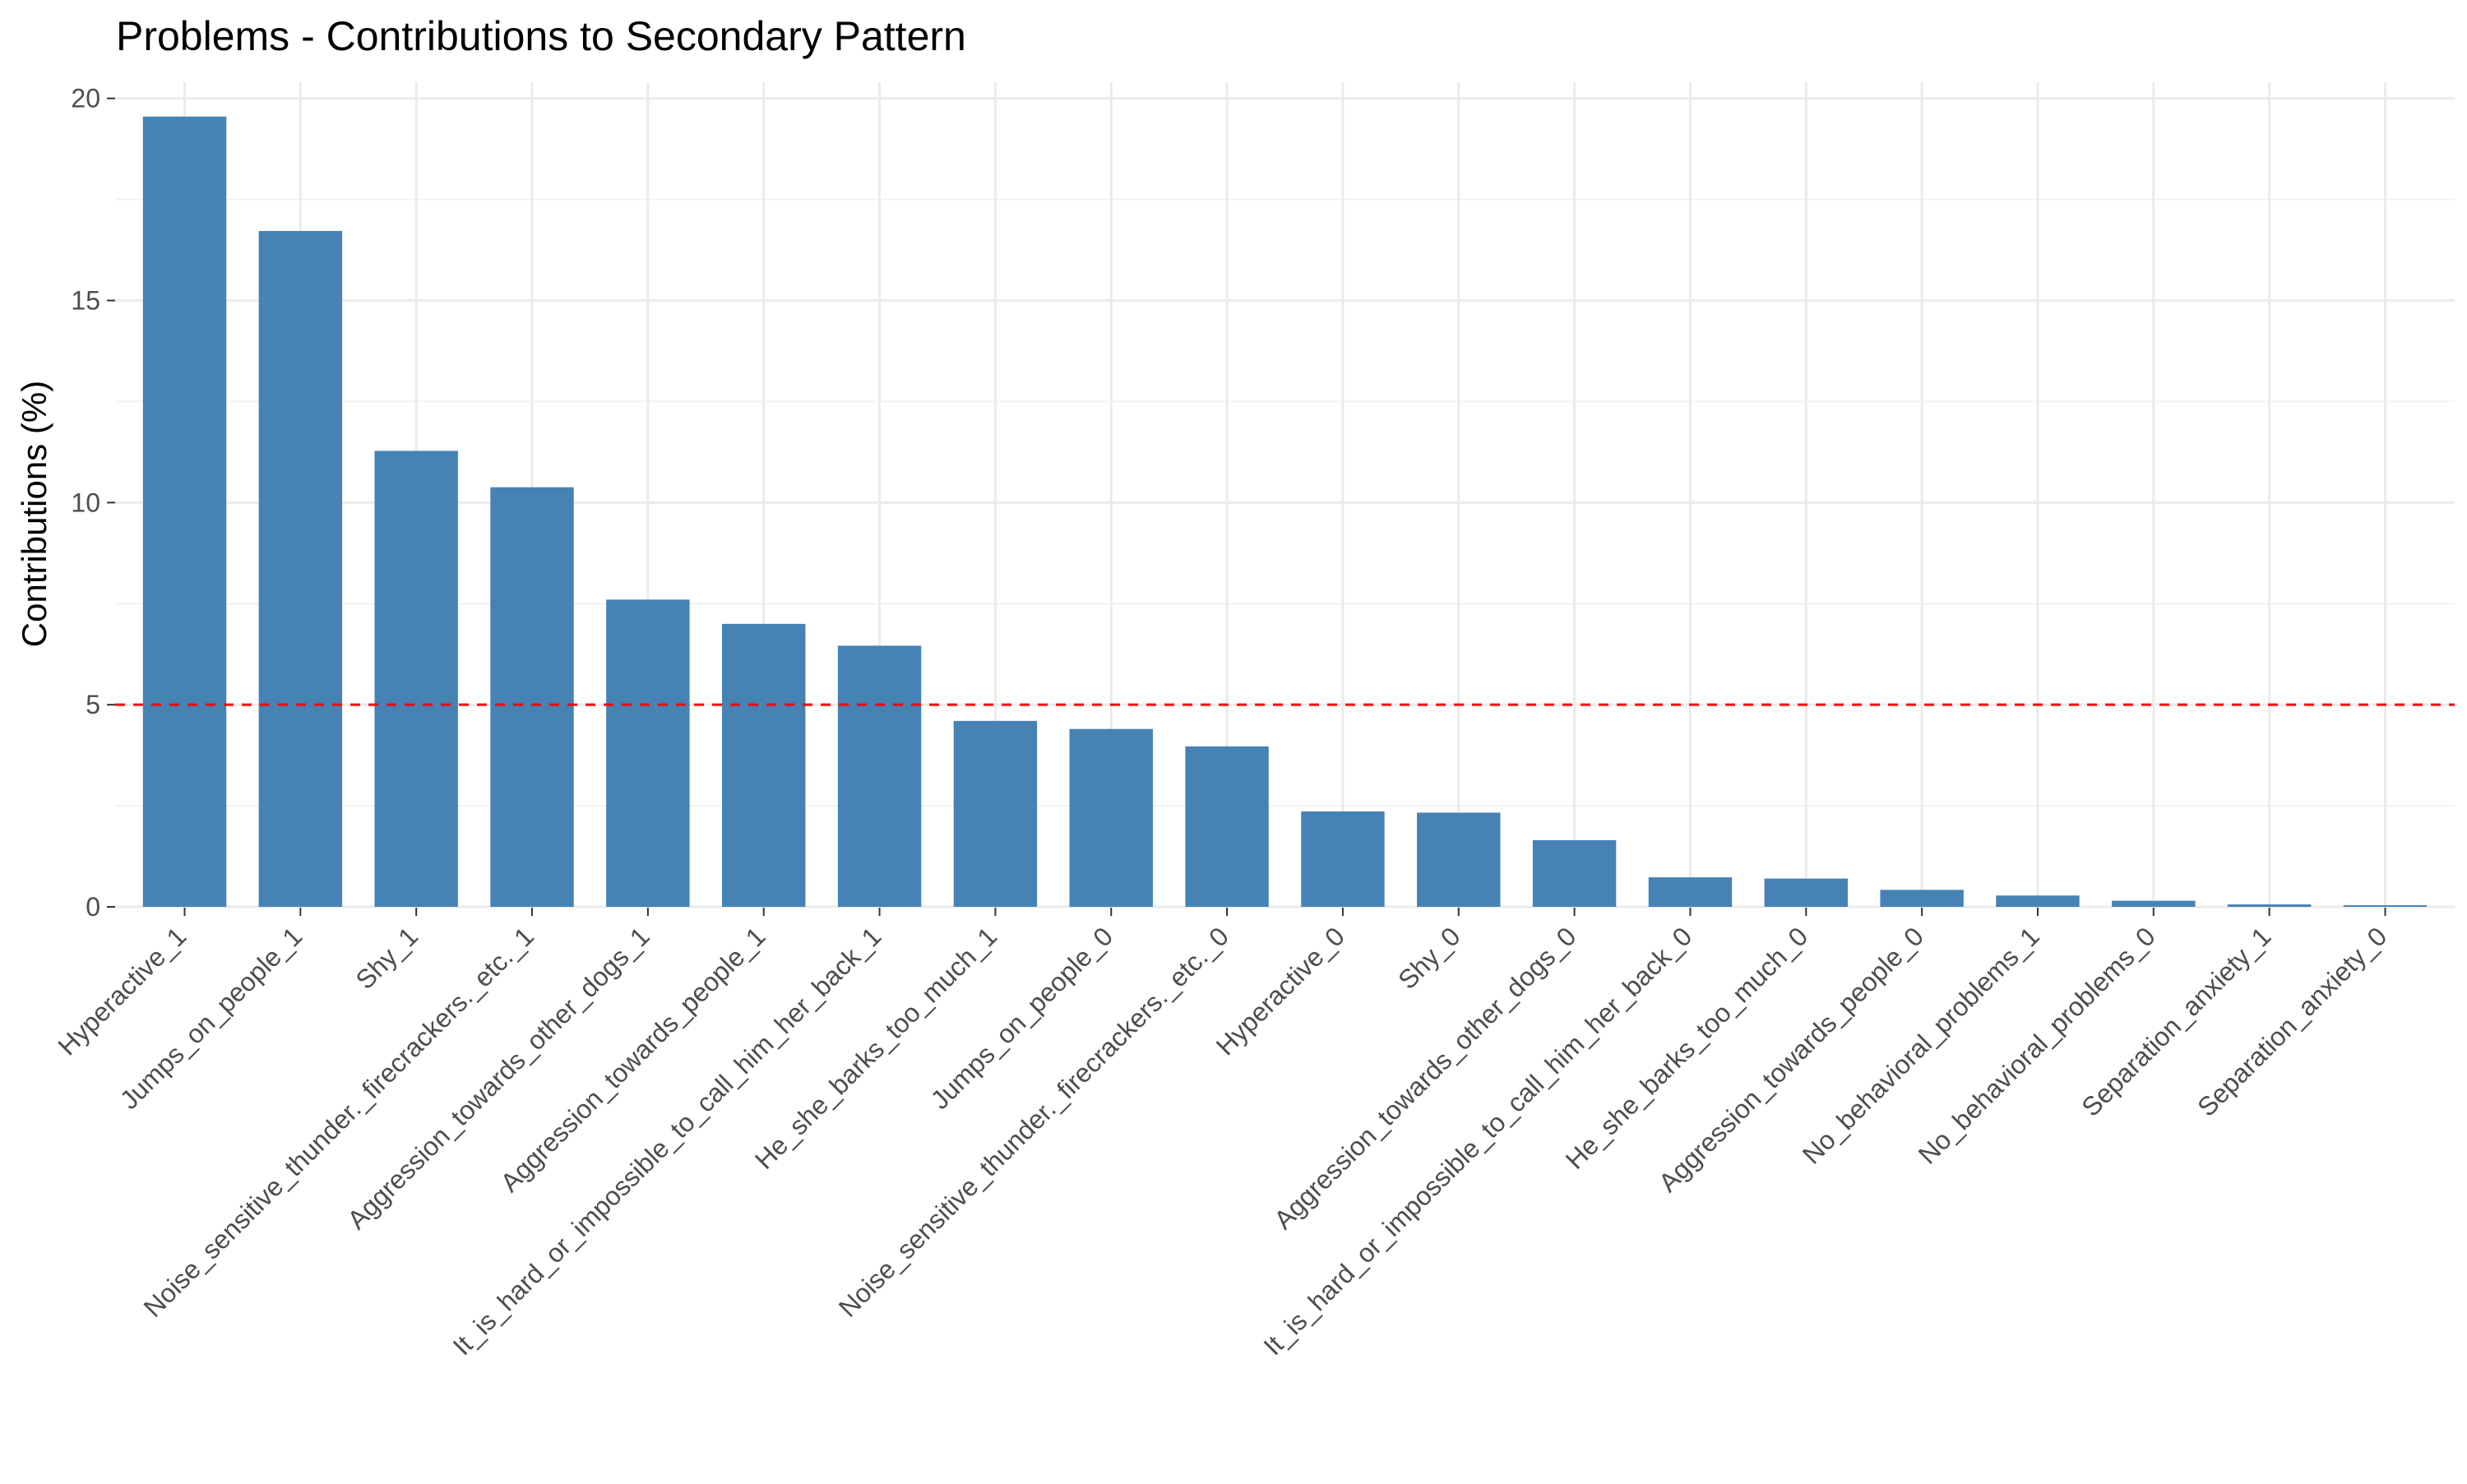 This screenshot has width=2467, height=1484. I want to click on y-axis-title: Contributions (%), so click(34, 514).